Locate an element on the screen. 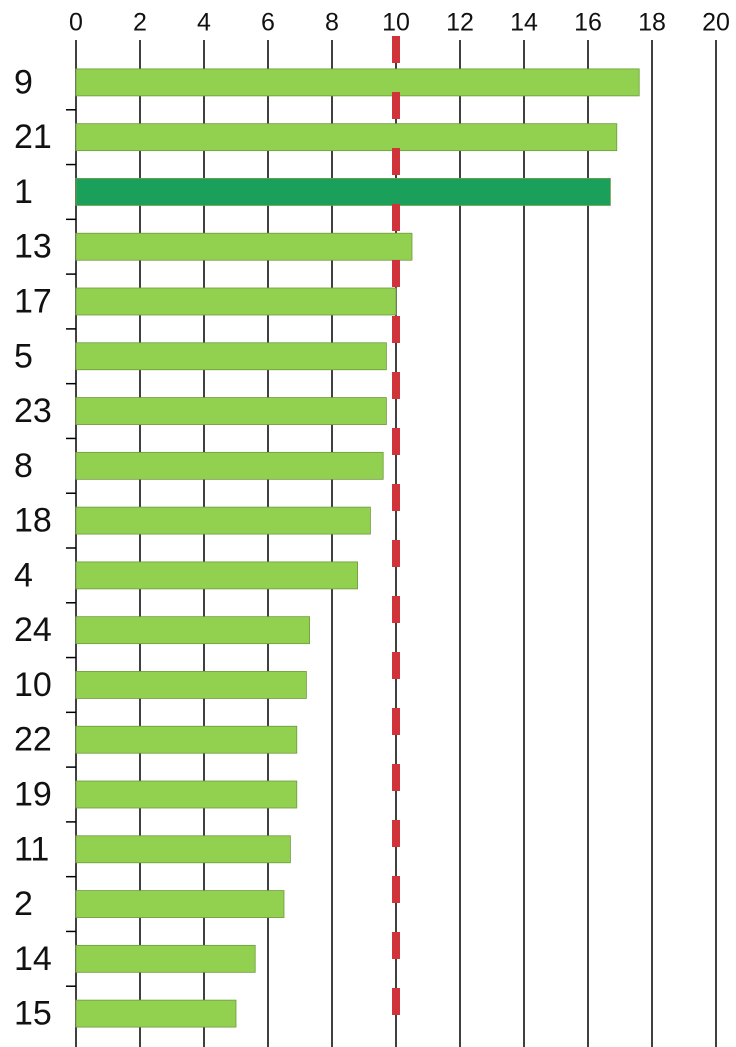 Image resolution: width=736 pixels, height=1047 pixels. y-tick-label: 9 is located at coordinates (23, 82).